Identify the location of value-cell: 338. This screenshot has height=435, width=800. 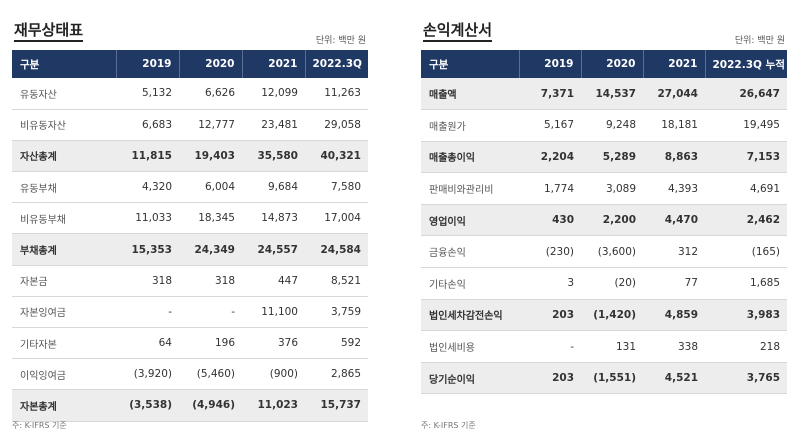
(674, 346).